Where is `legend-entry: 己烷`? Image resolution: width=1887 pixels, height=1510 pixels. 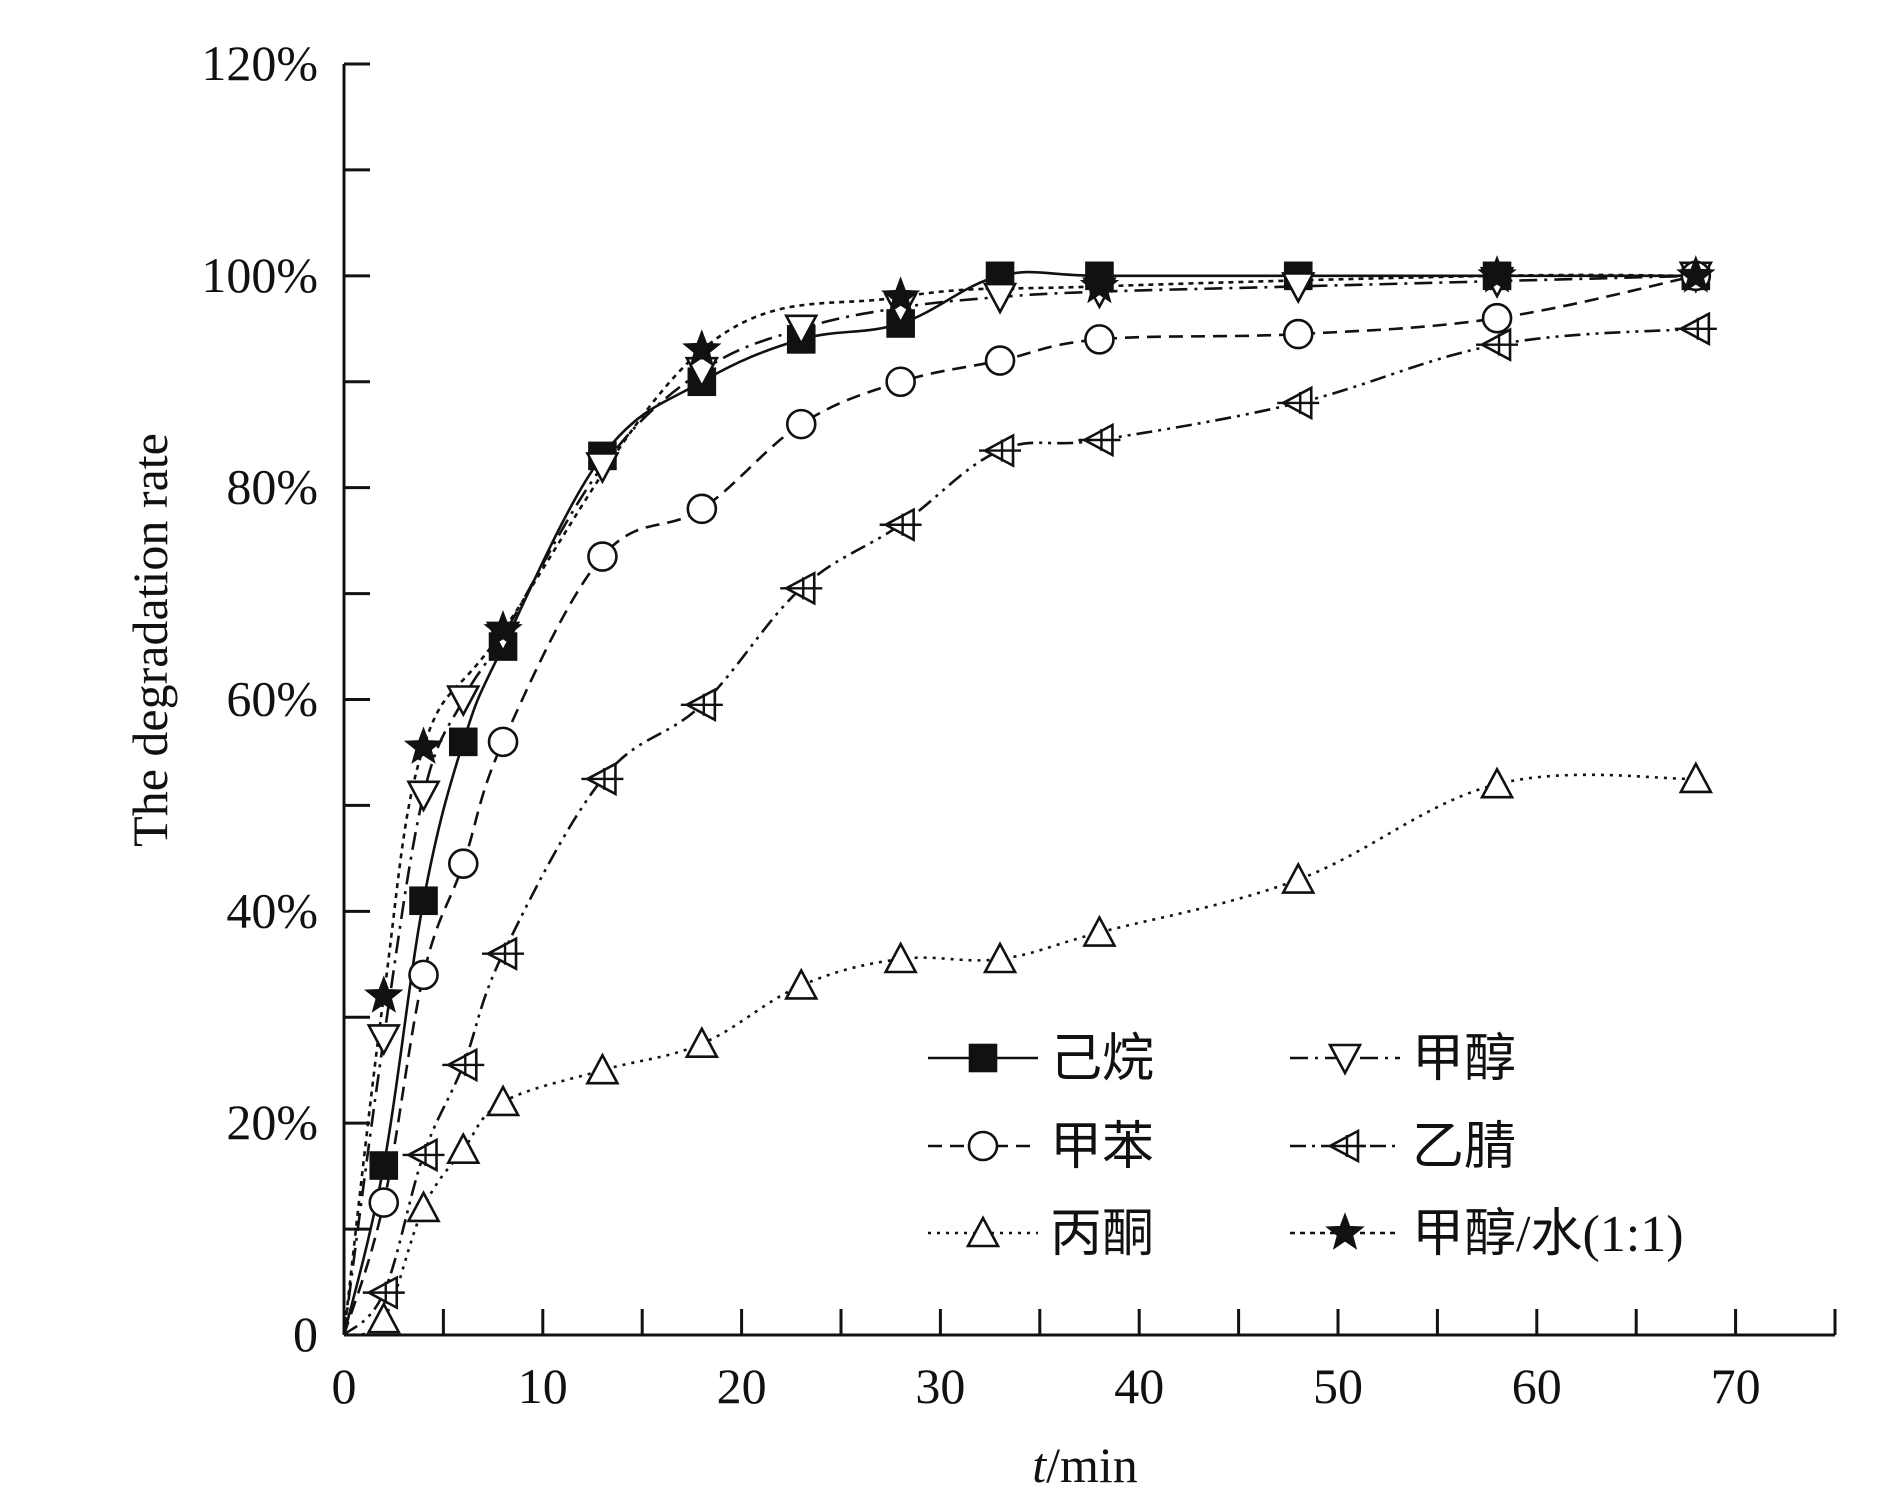
legend-entry: 己烷 is located at coordinates (1041, 1059).